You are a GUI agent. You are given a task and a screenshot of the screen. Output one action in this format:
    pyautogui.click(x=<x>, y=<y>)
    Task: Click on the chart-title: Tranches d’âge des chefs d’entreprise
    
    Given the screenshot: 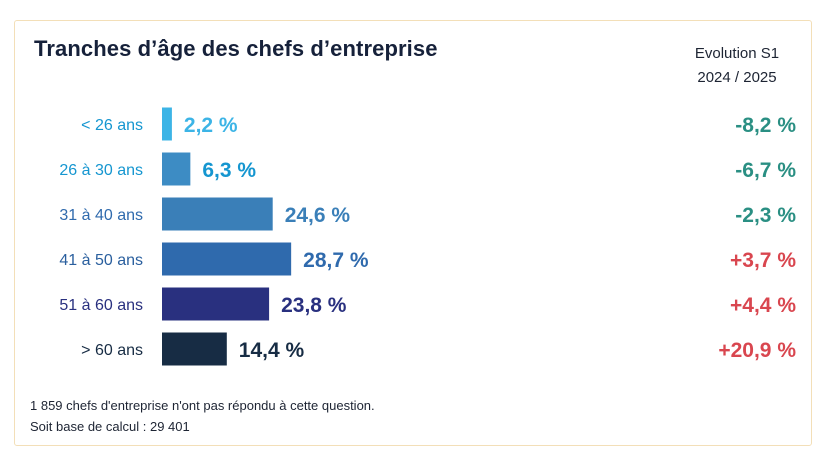 What is the action you would take?
    pyautogui.click(x=236, y=48)
    